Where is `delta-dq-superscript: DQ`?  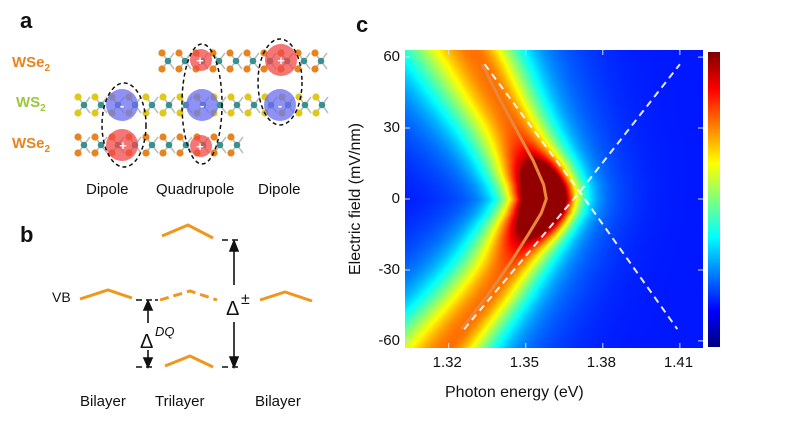 delta-dq-superscript: DQ is located at coordinates (165, 331).